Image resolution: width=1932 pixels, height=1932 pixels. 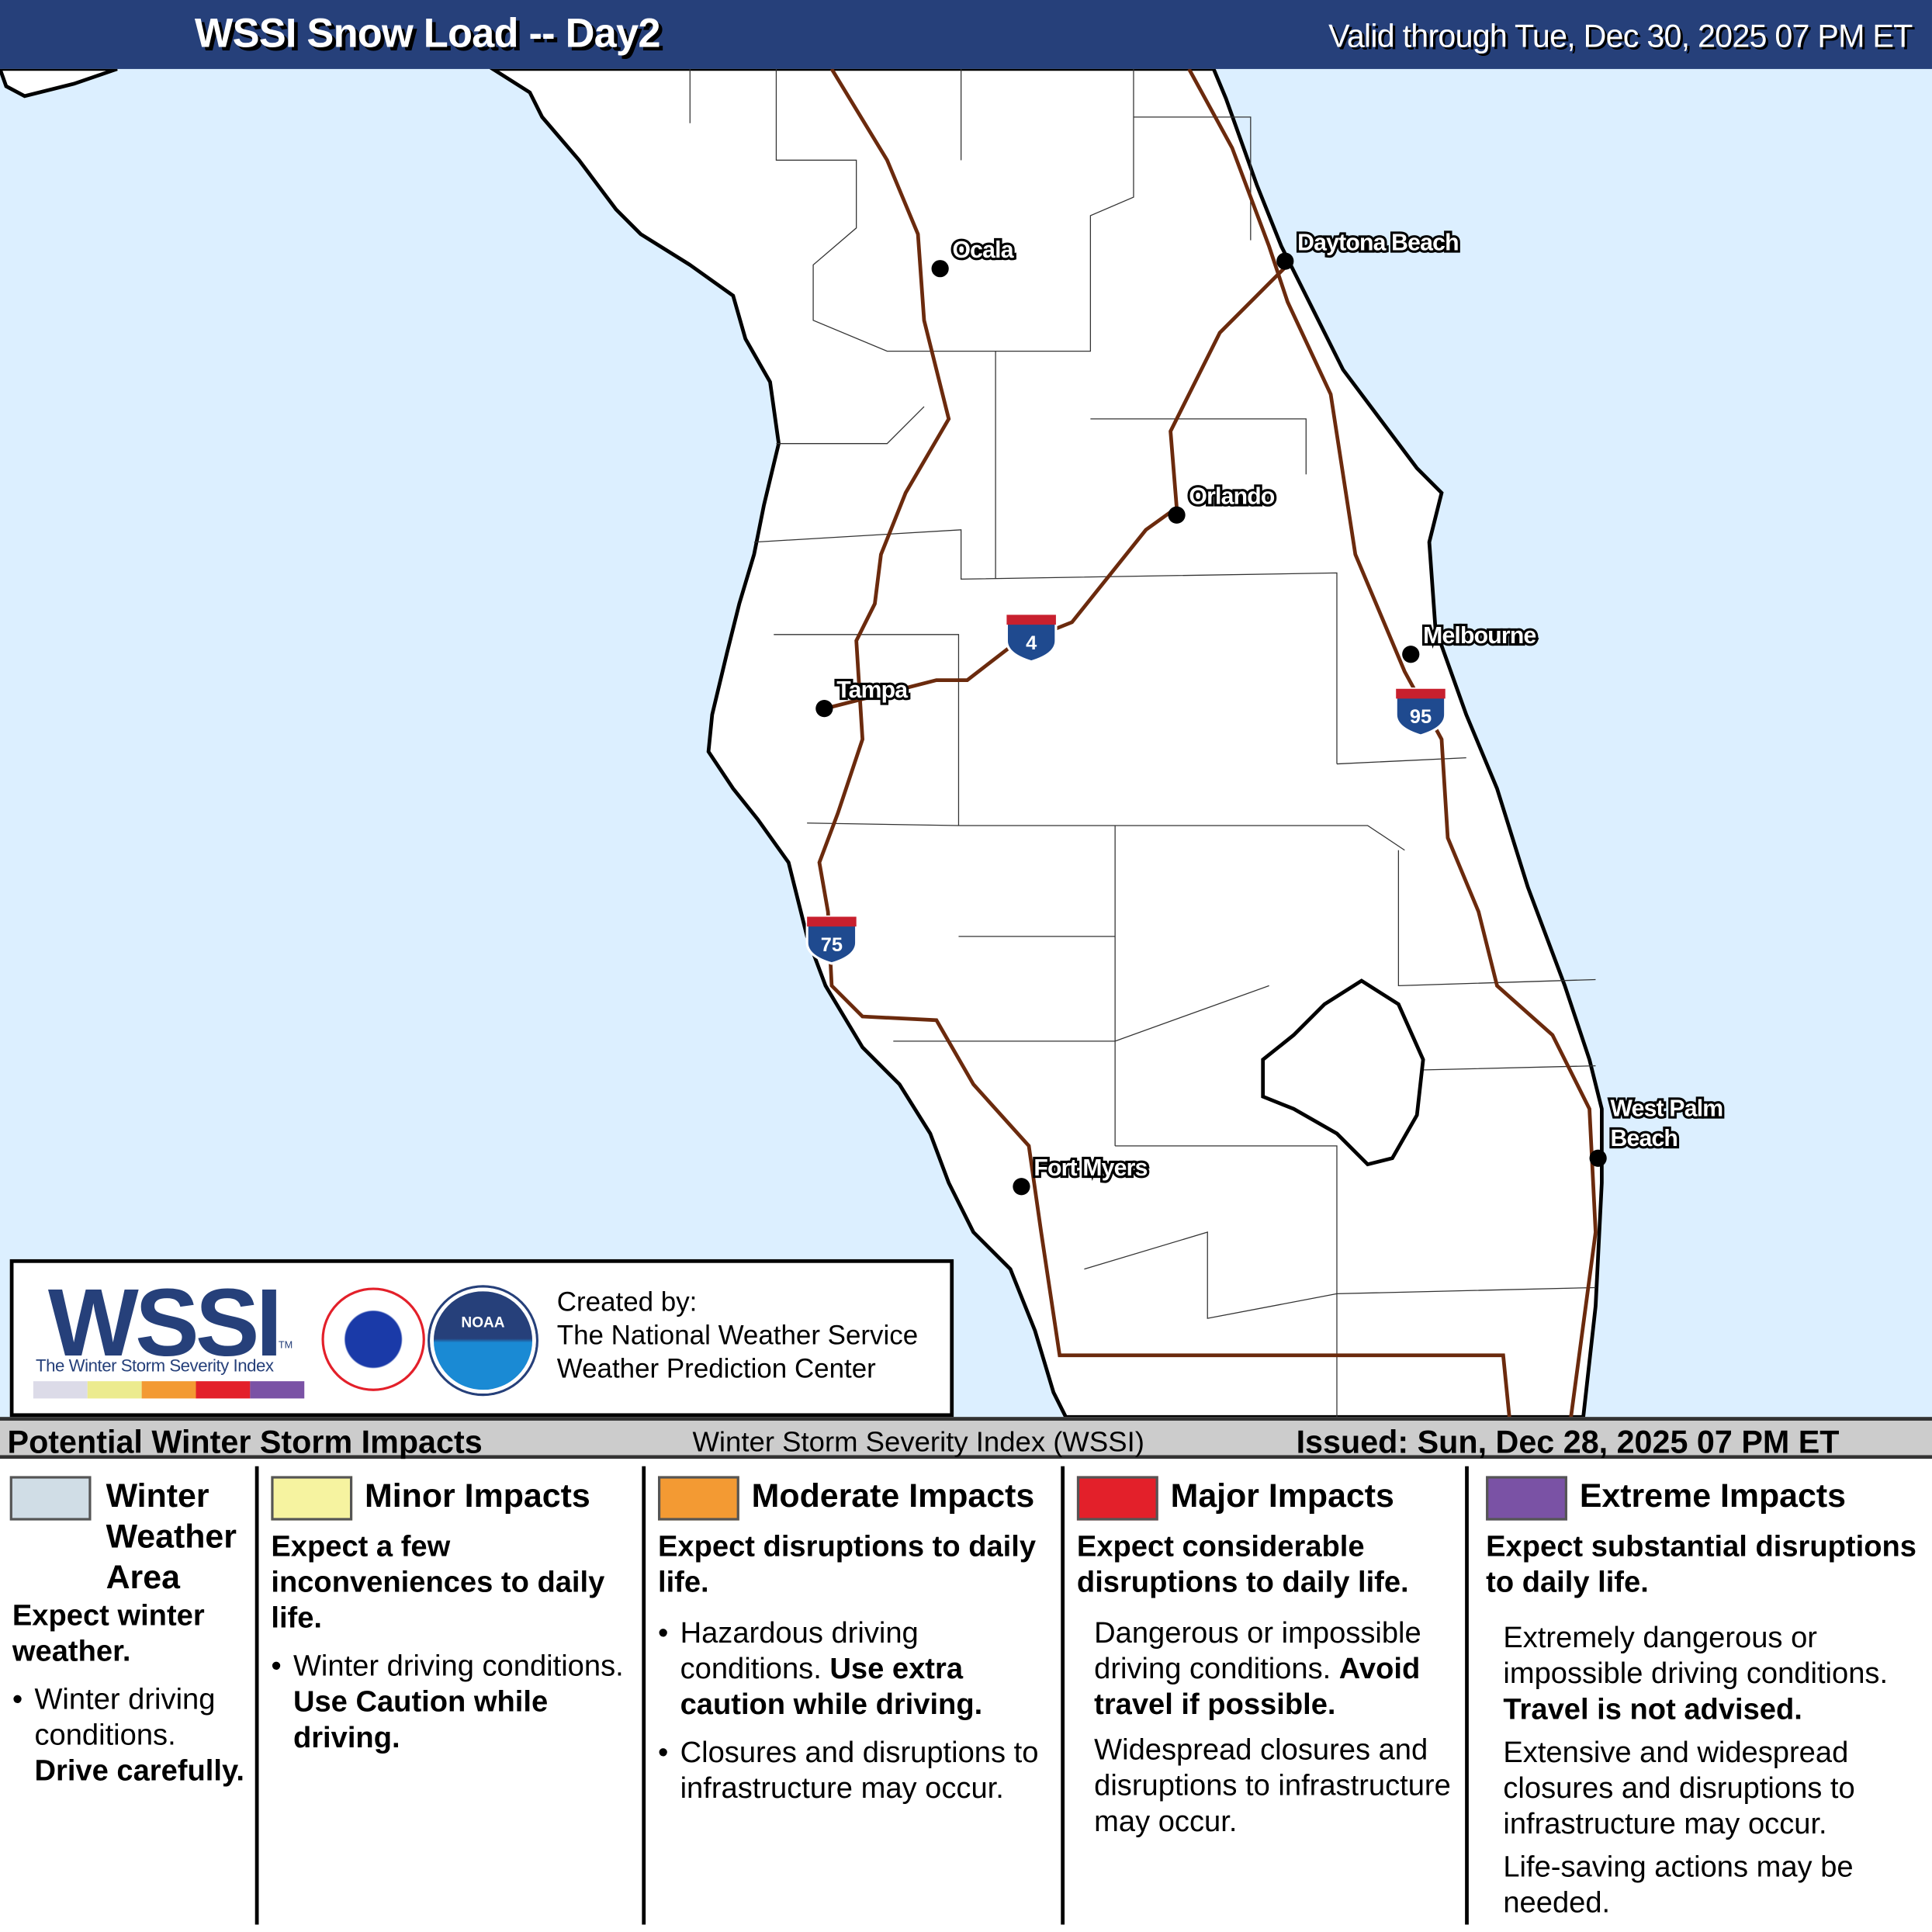 I want to click on noaa-logo: NOAA, so click(x=483, y=1340).